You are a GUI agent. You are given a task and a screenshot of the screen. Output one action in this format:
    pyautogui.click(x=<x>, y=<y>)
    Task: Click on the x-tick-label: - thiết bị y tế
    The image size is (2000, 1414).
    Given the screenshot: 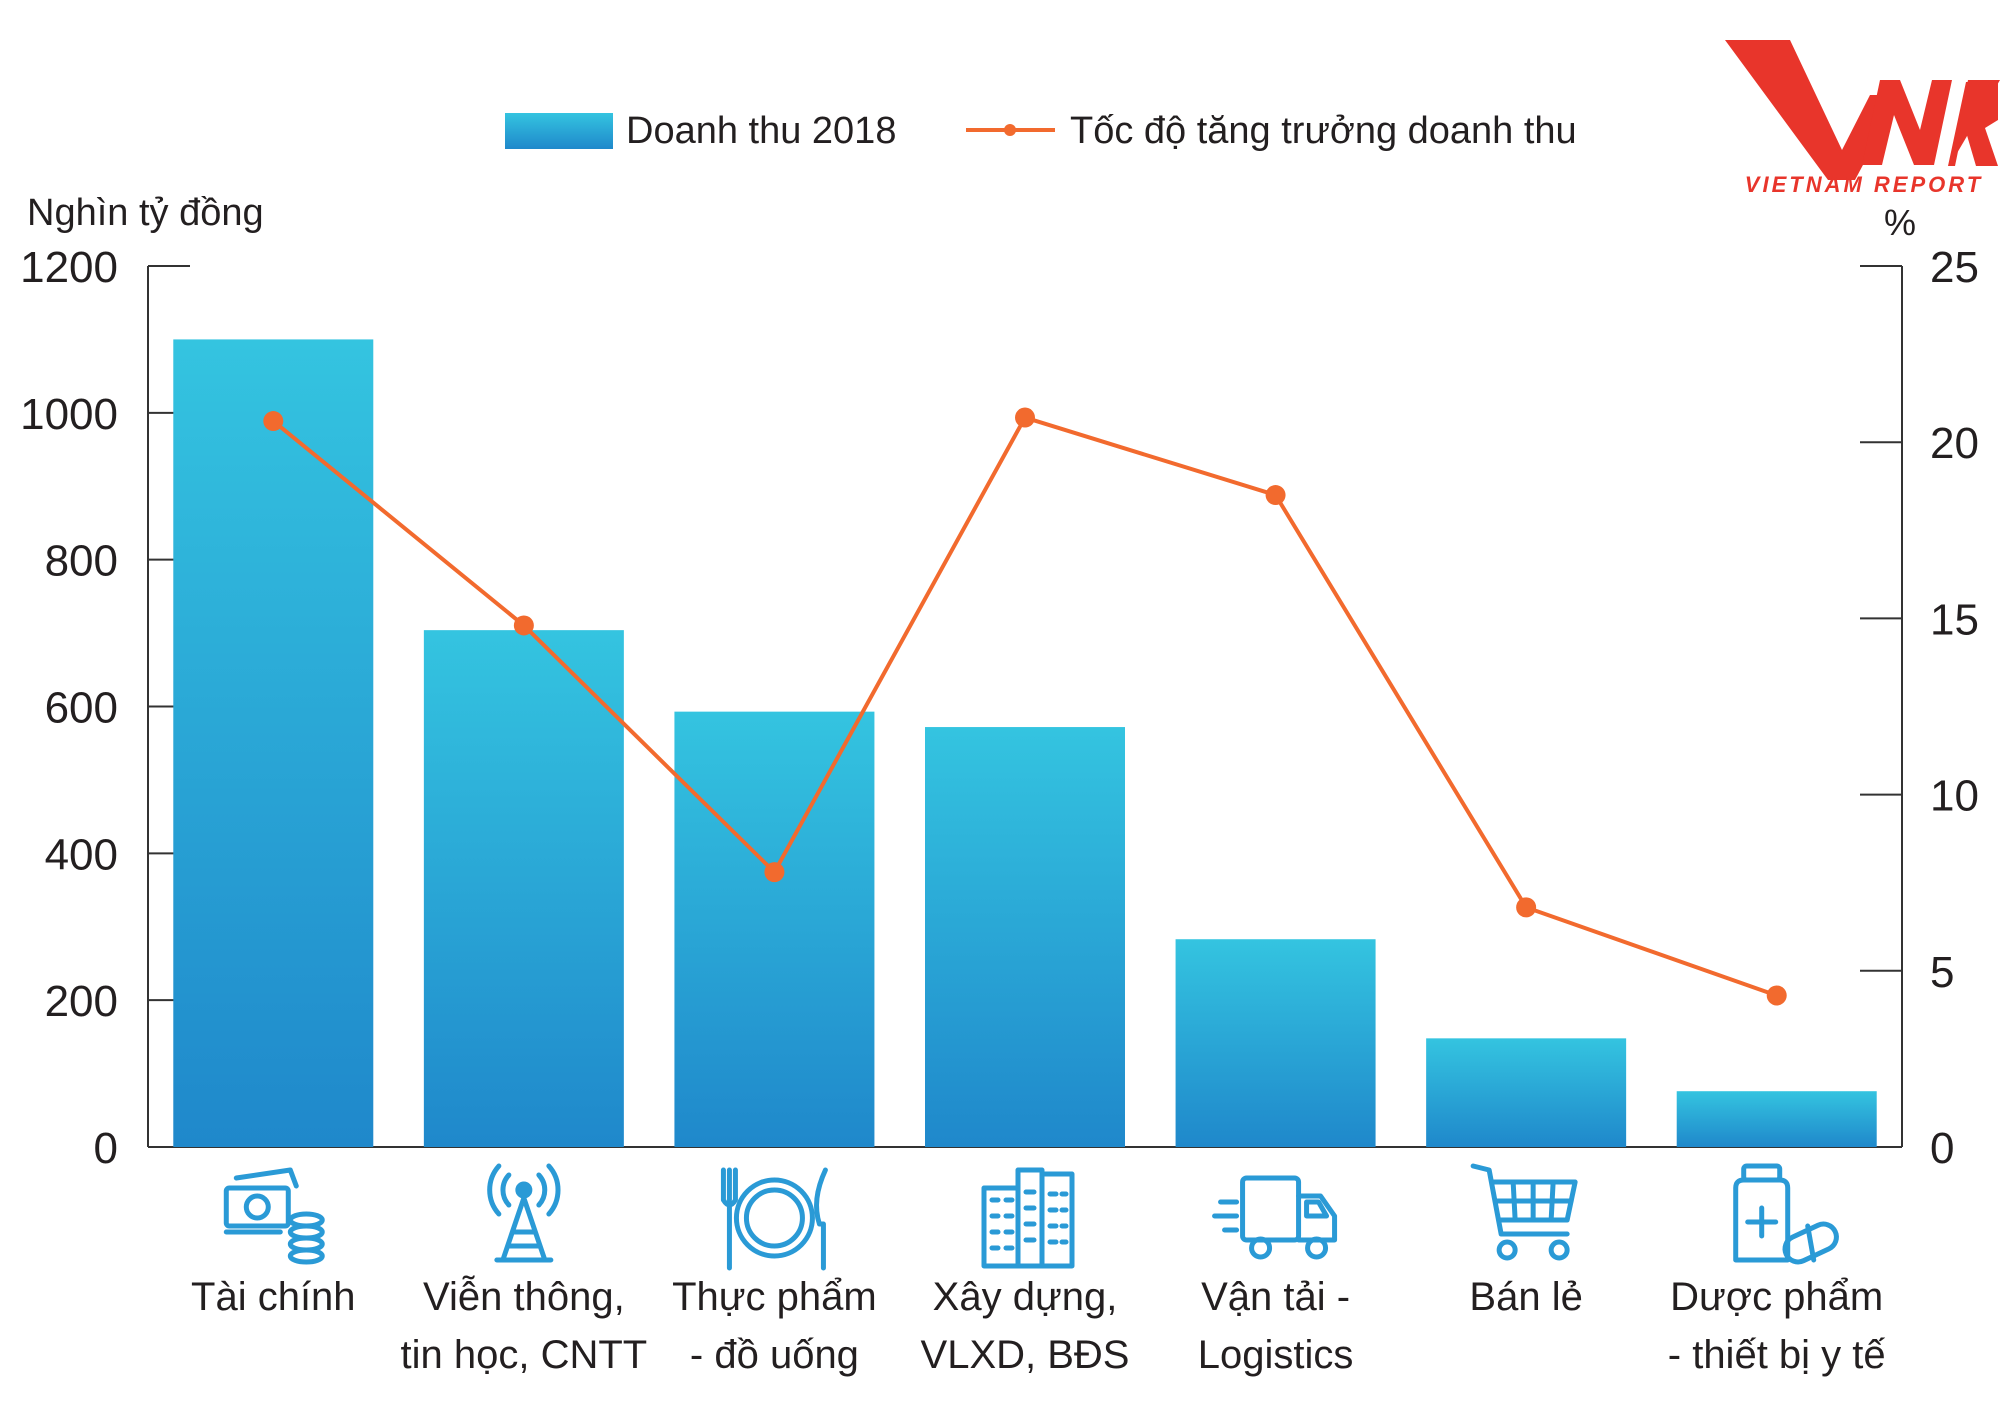 What is the action you would take?
    pyautogui.click(x=1777, y=1355)
    